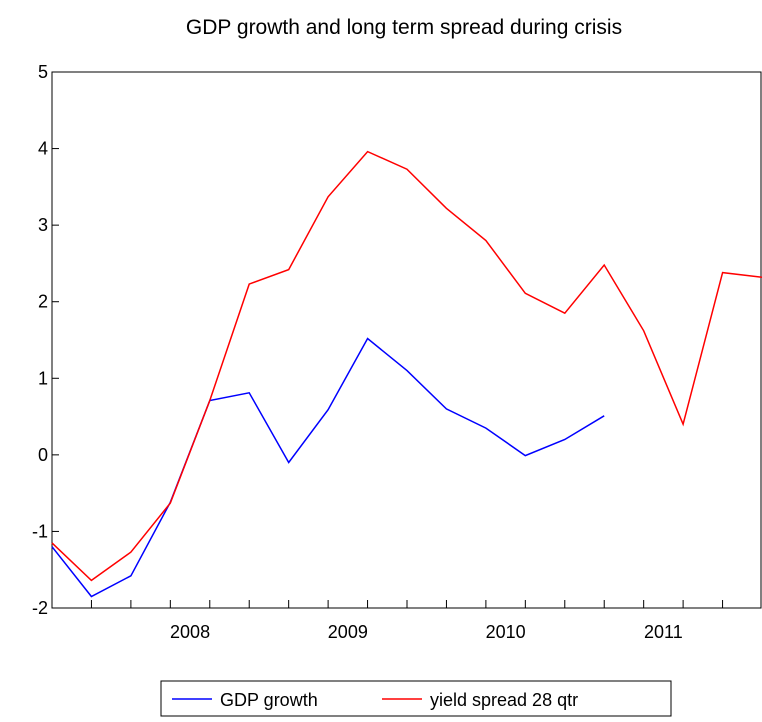 Image resolution: width=762 pixels, height=722 pixels. I want to click on y-tick-label: -1, so click(40, 531).